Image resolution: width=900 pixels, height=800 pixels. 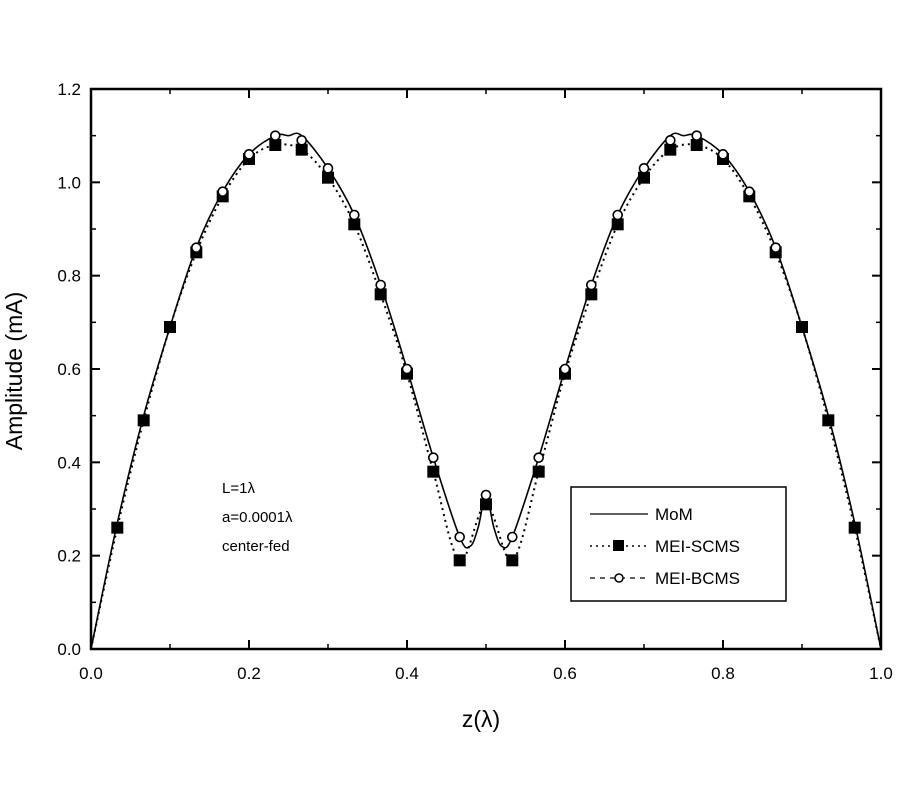 What do you see at coordinates (697, 546) in the screenshot?
I see `legend-label-mei-scms: MEI-SCMS` at bounding box center [697, 546].